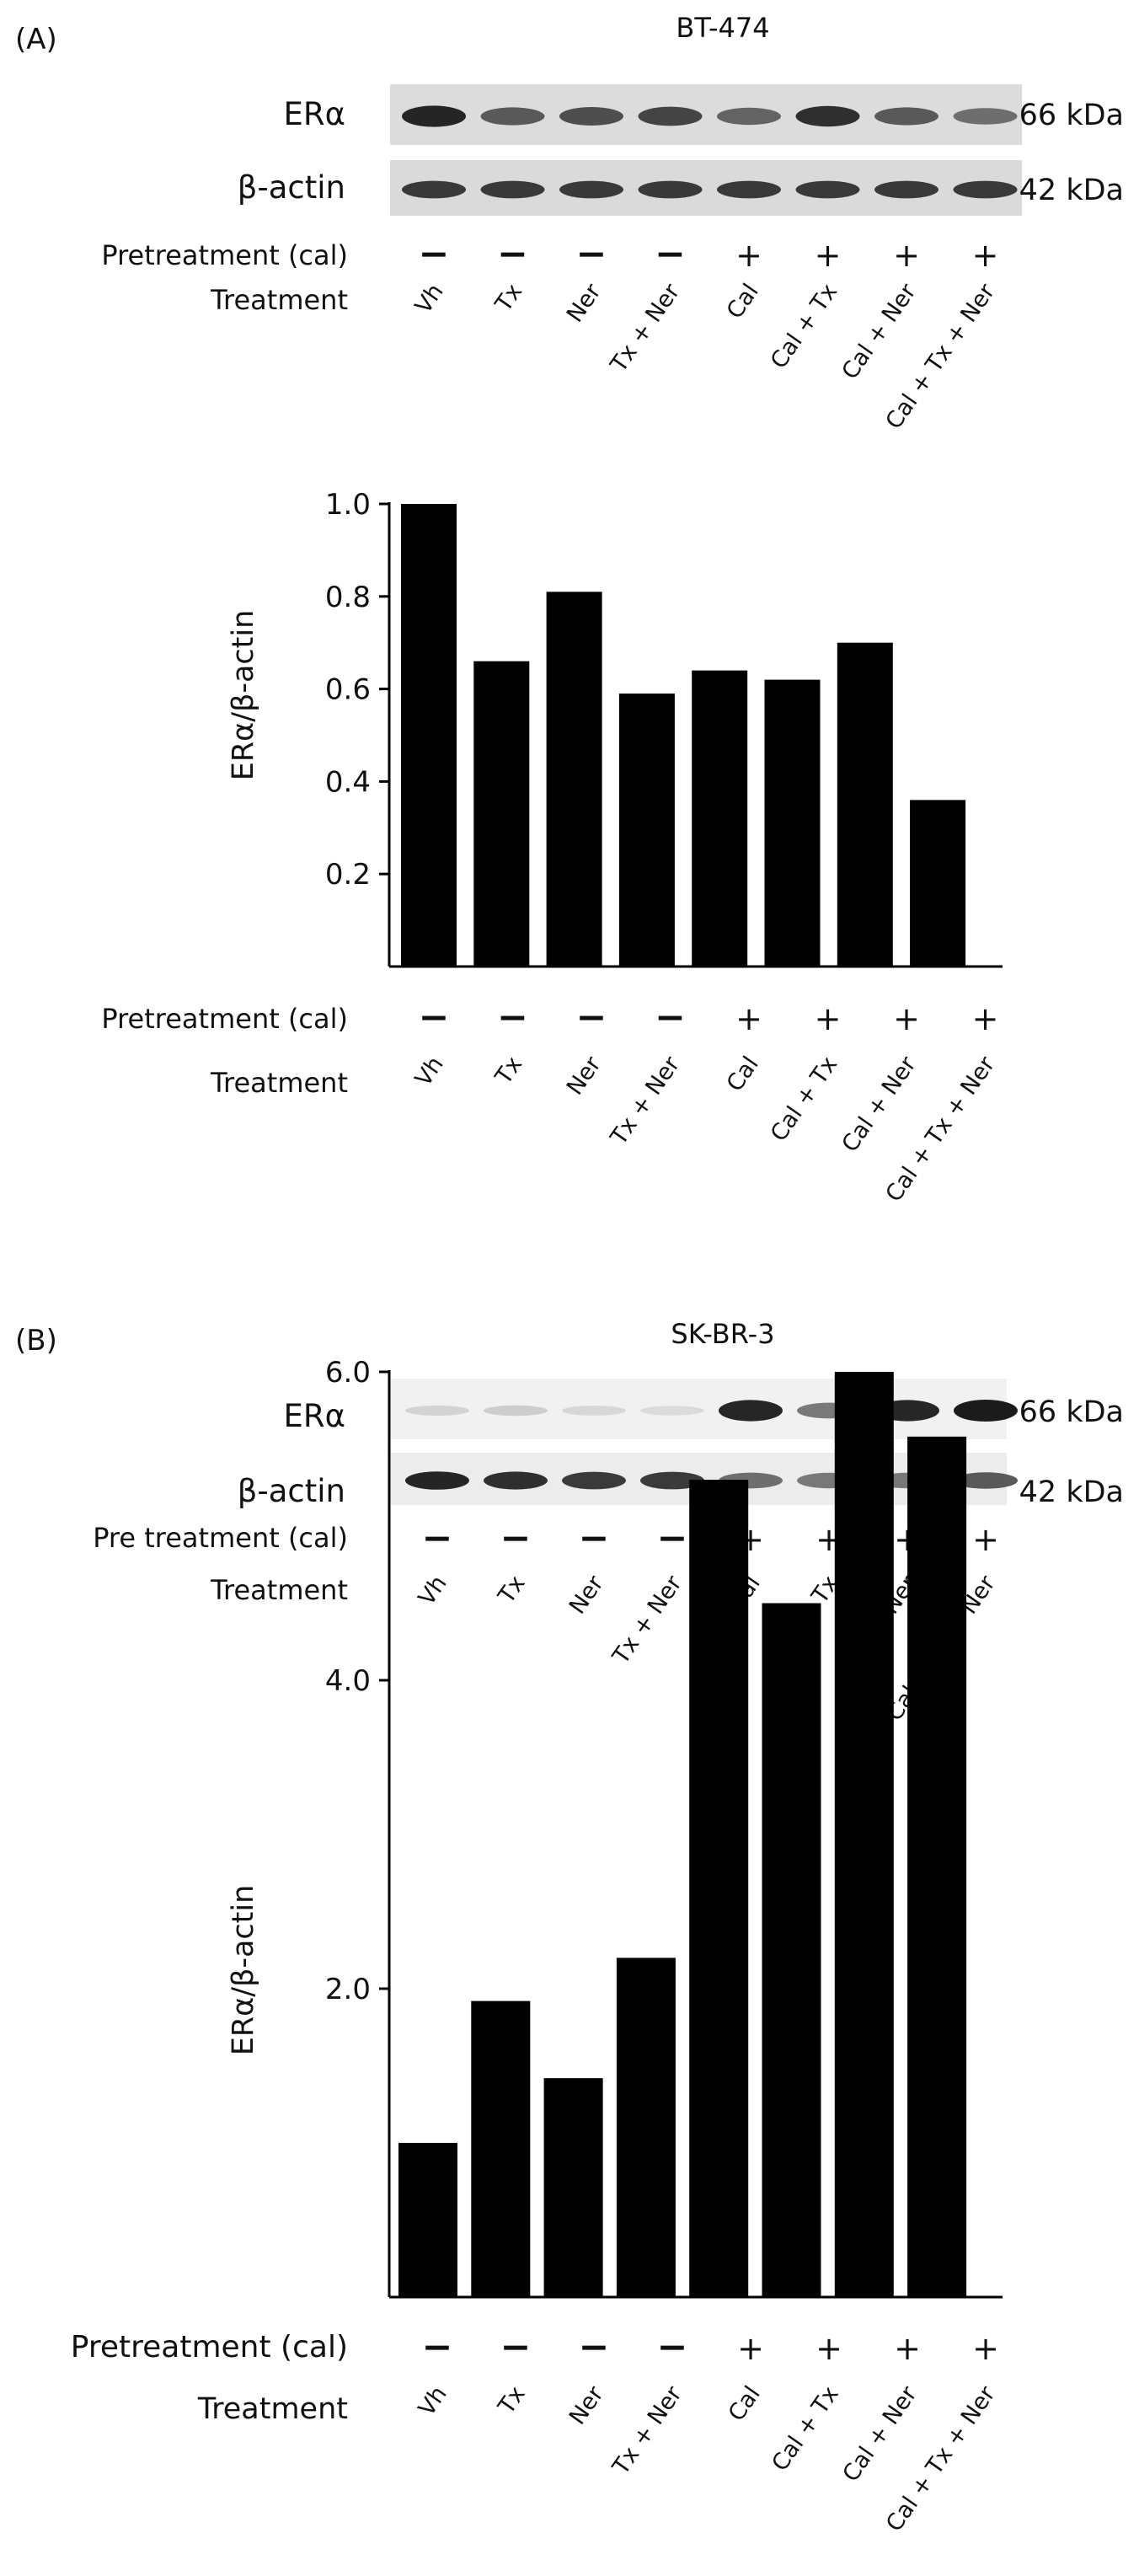 The image size is (1139, 2576). I want to click on signsA-blot-sign-1: −, so click(434, 254).